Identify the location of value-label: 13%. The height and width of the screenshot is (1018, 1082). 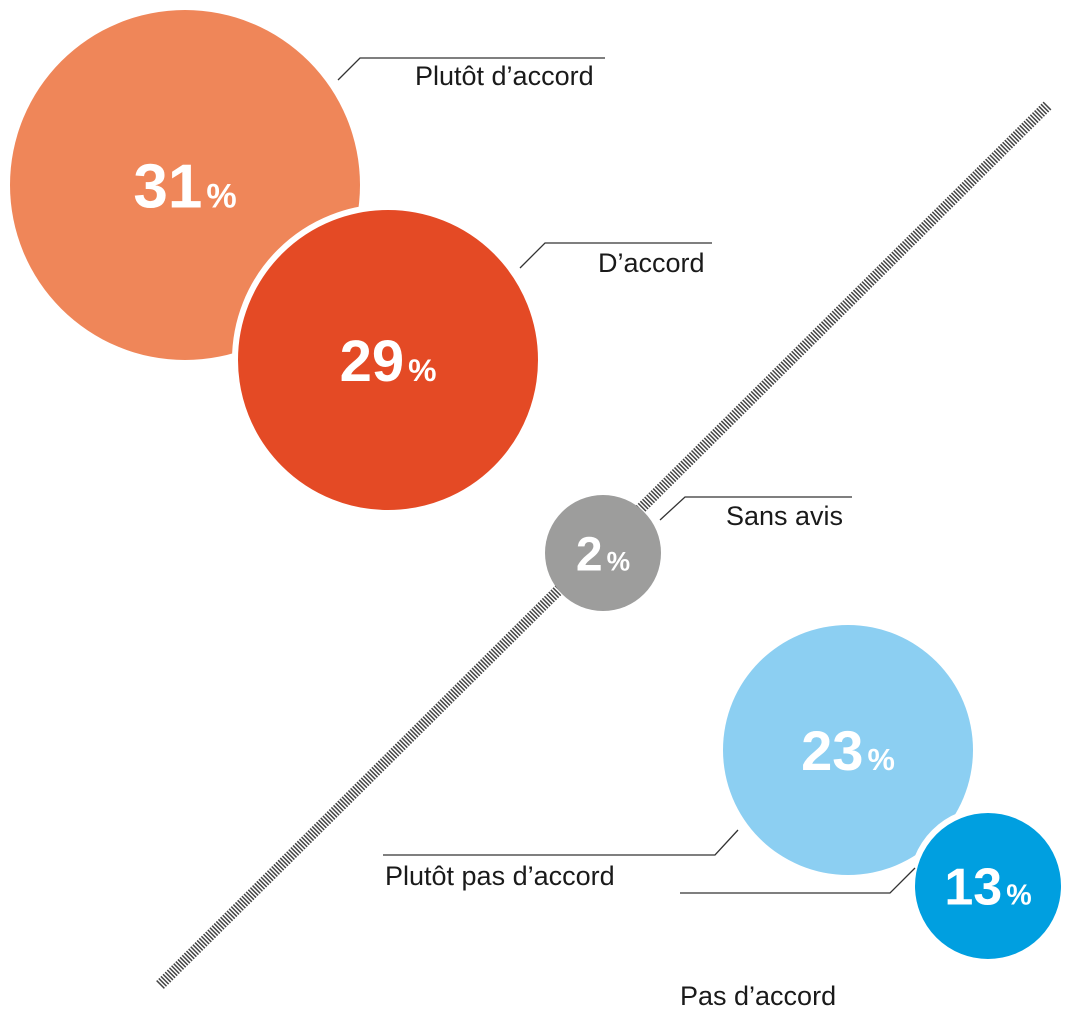
(987, 888).